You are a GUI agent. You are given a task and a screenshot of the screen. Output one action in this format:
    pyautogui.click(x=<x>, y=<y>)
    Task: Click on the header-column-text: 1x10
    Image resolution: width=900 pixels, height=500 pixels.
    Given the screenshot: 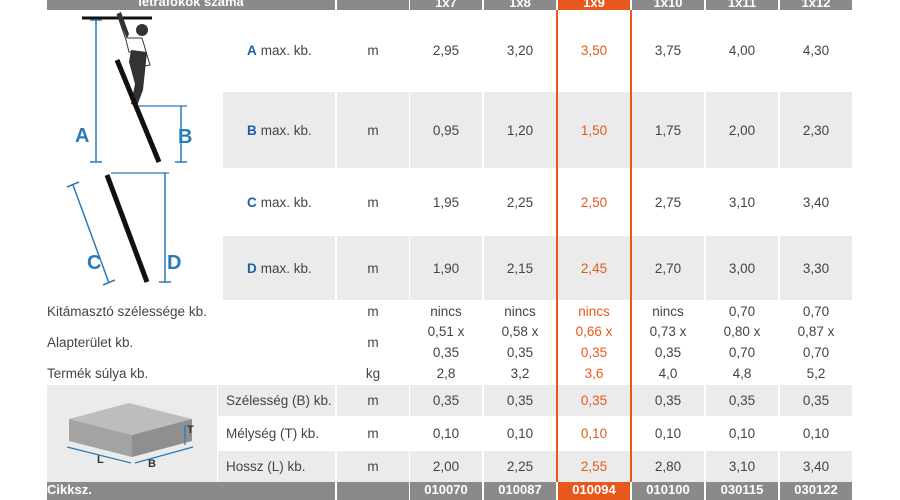 What is the action you would take?
    pyautogui.click(x=668, y=5)
    